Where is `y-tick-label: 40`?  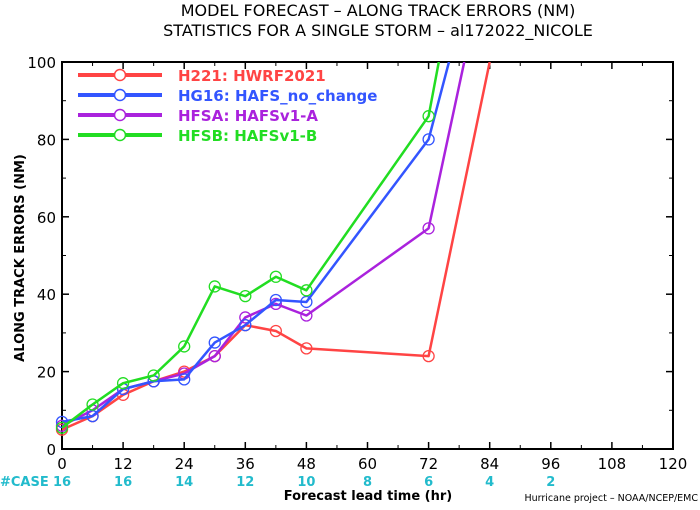
y-tick-label: 40 is located at coordinates (46, 295).